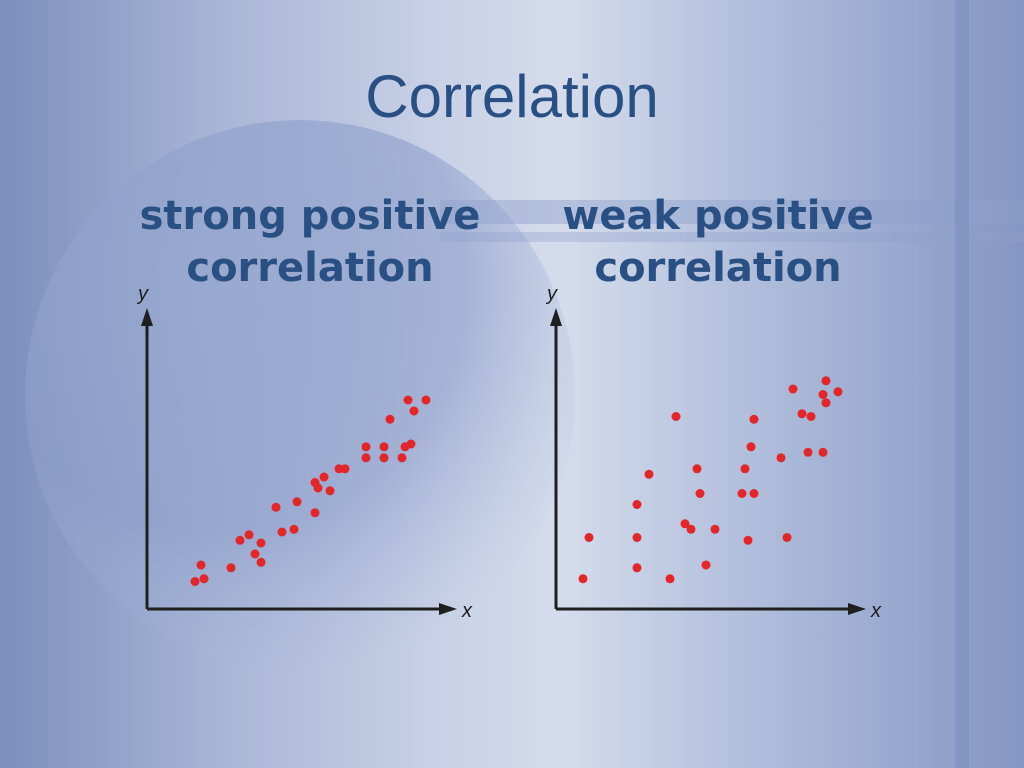 This screenshot has width=1024, height=768. I want to click on chart-title-weak: weak positive correlation, so click(718, 242).